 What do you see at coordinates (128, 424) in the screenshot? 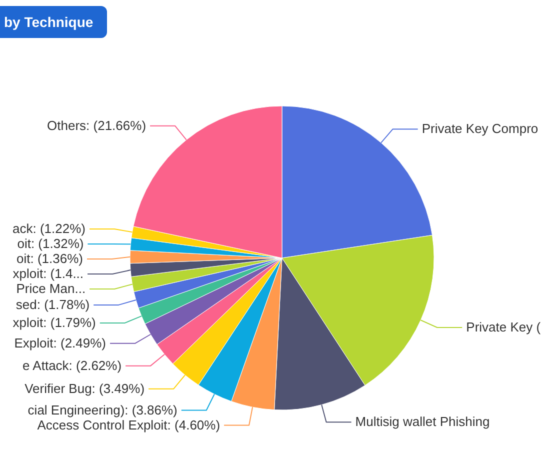
I see `slice-label: Access Control Exploit: (4.60%)` at bounding box center [128, 424].